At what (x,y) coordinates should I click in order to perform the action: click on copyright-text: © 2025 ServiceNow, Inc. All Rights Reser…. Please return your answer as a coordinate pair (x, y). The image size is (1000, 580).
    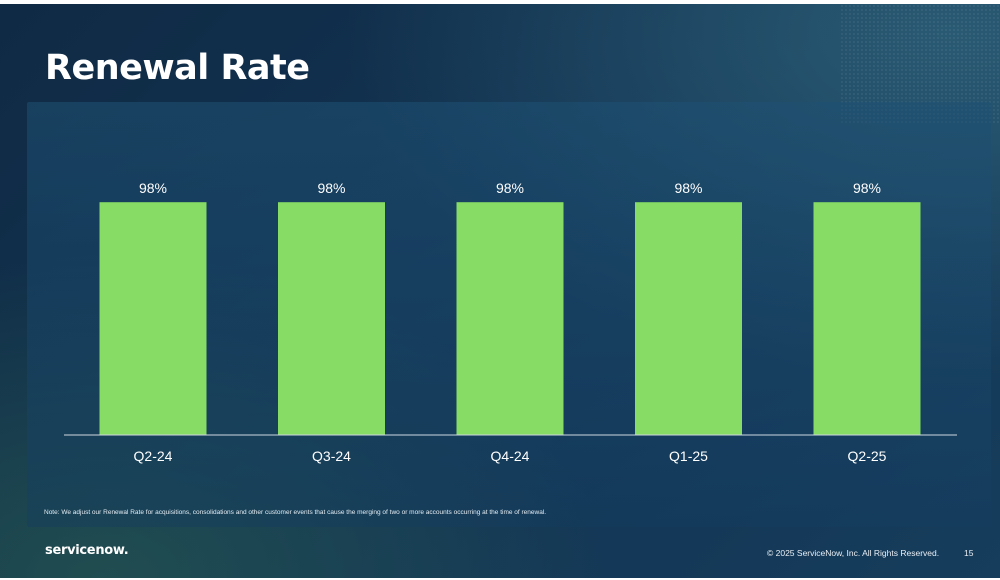
    Looking at the image, I should click on (853, 553).